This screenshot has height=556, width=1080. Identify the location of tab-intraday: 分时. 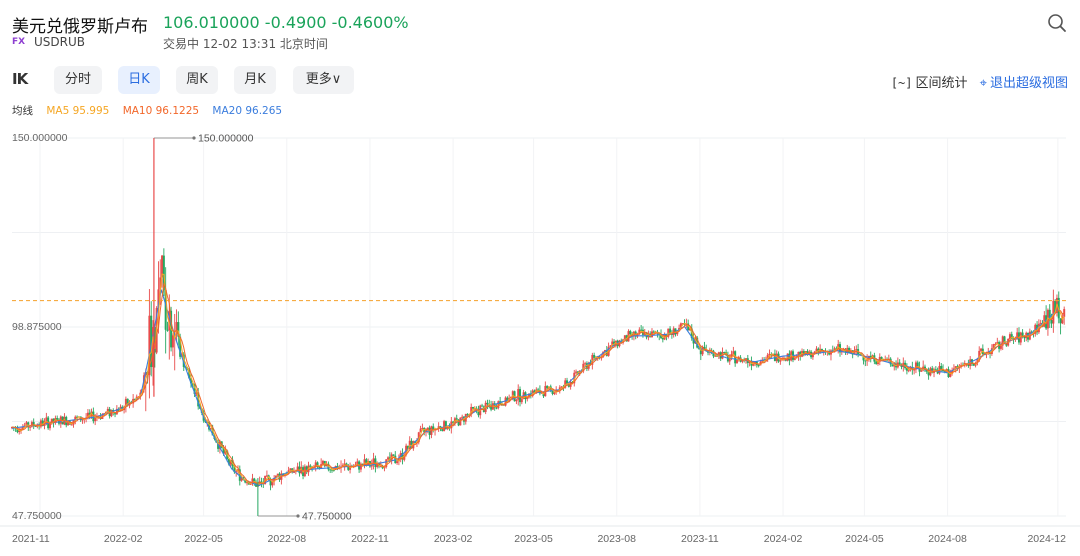
(78, 80).